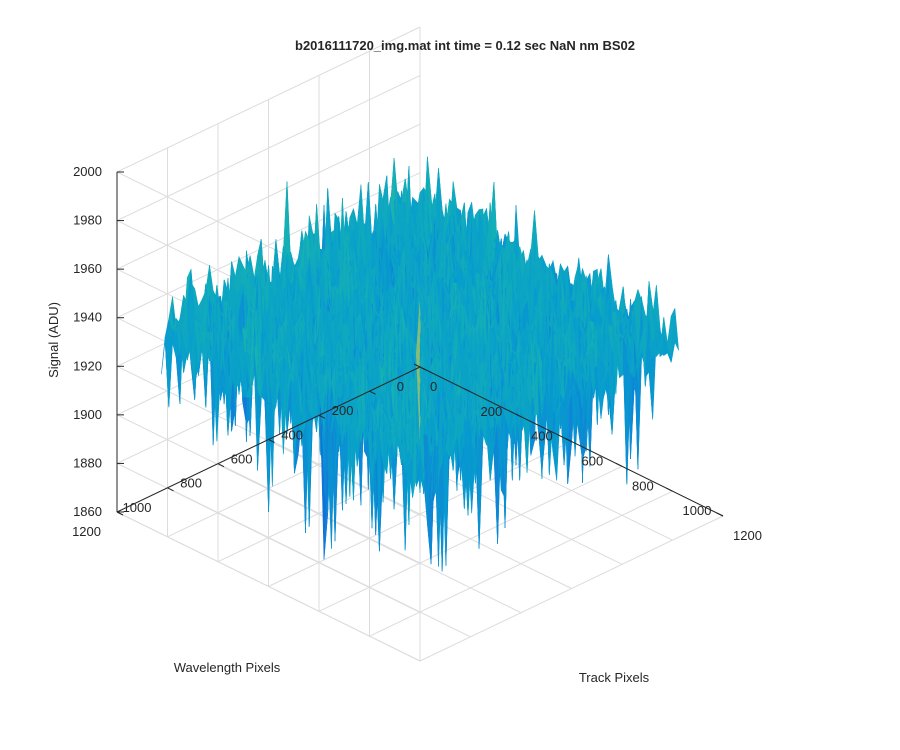 Image resolution: width=900 pixels, height=750 pixels. I want to click on y-tick-label: 1000, so click(137, 507).